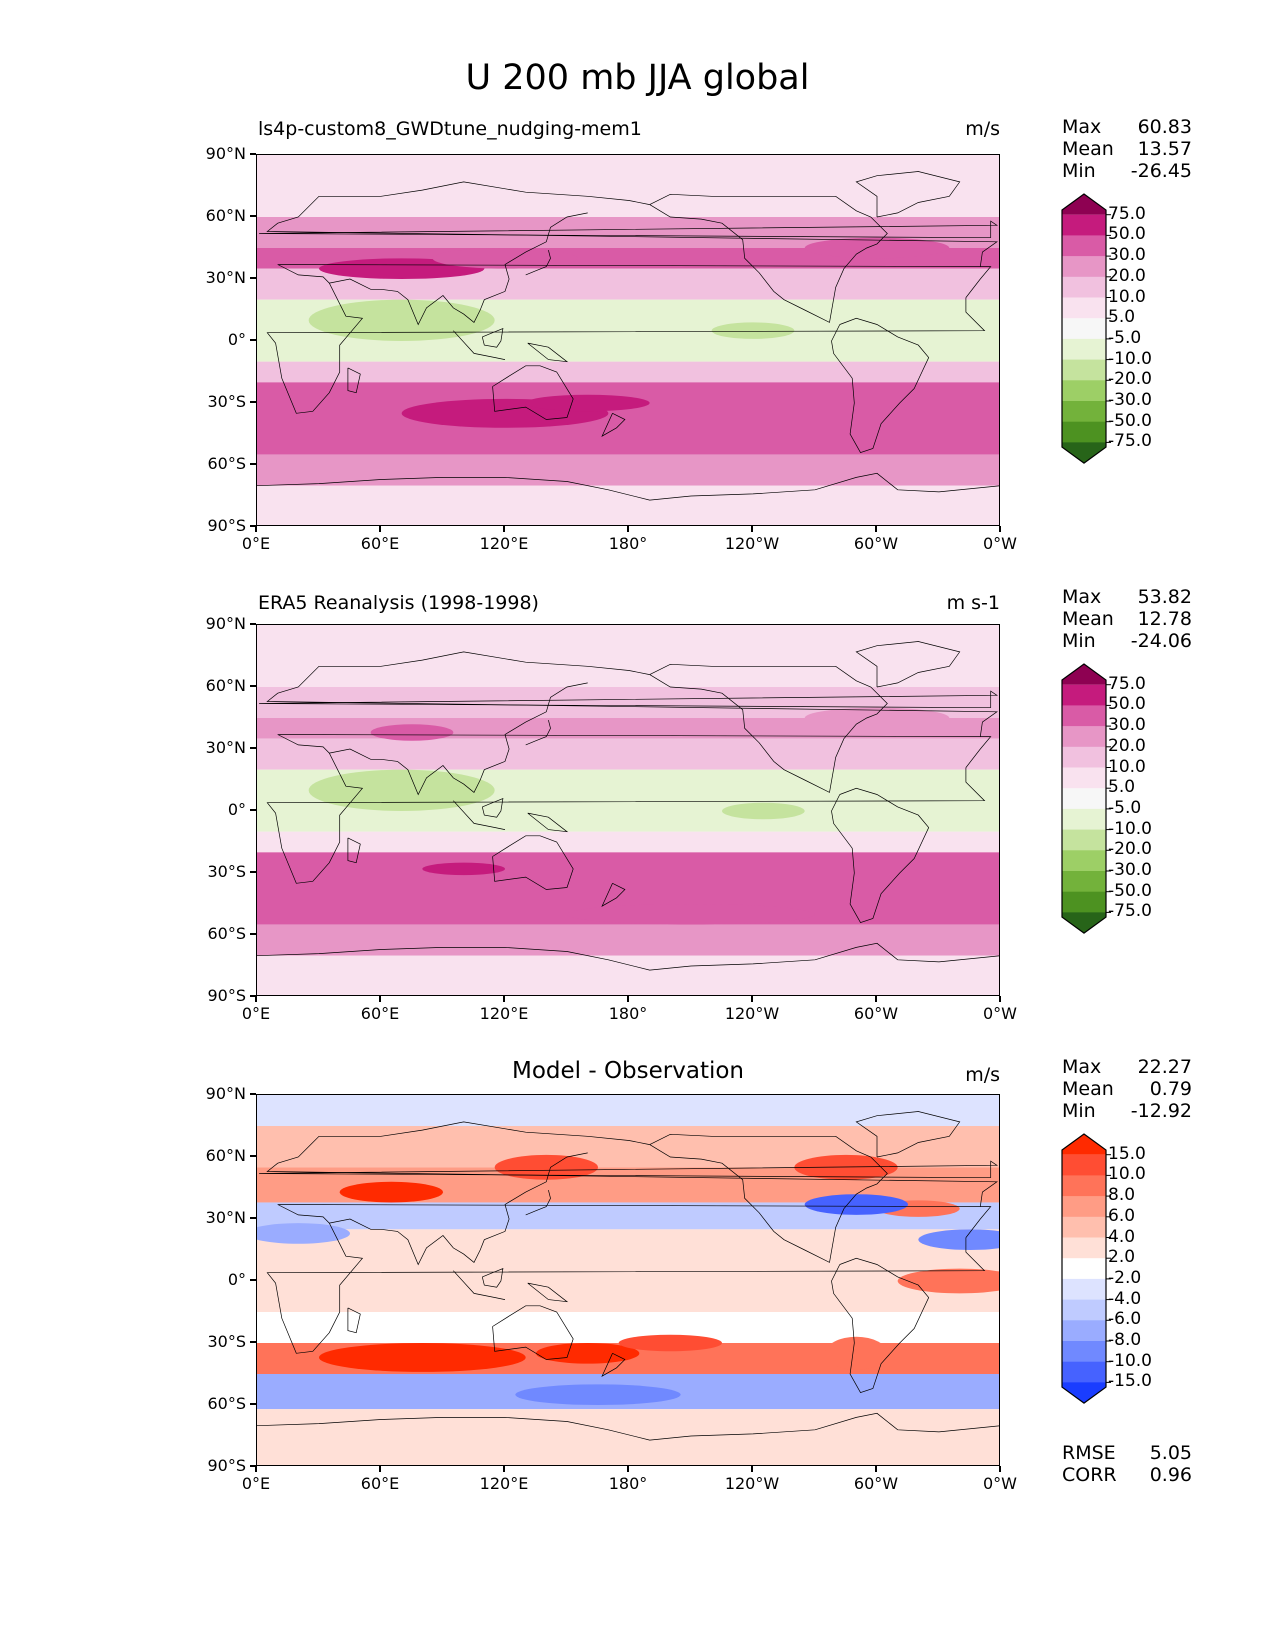 Image resolution: width=1275 pixels, height=1650 pixels. Describe the element at coordinates (225, 1155) in the screenshot. I see `y-tick-label: 60°N` at that location.